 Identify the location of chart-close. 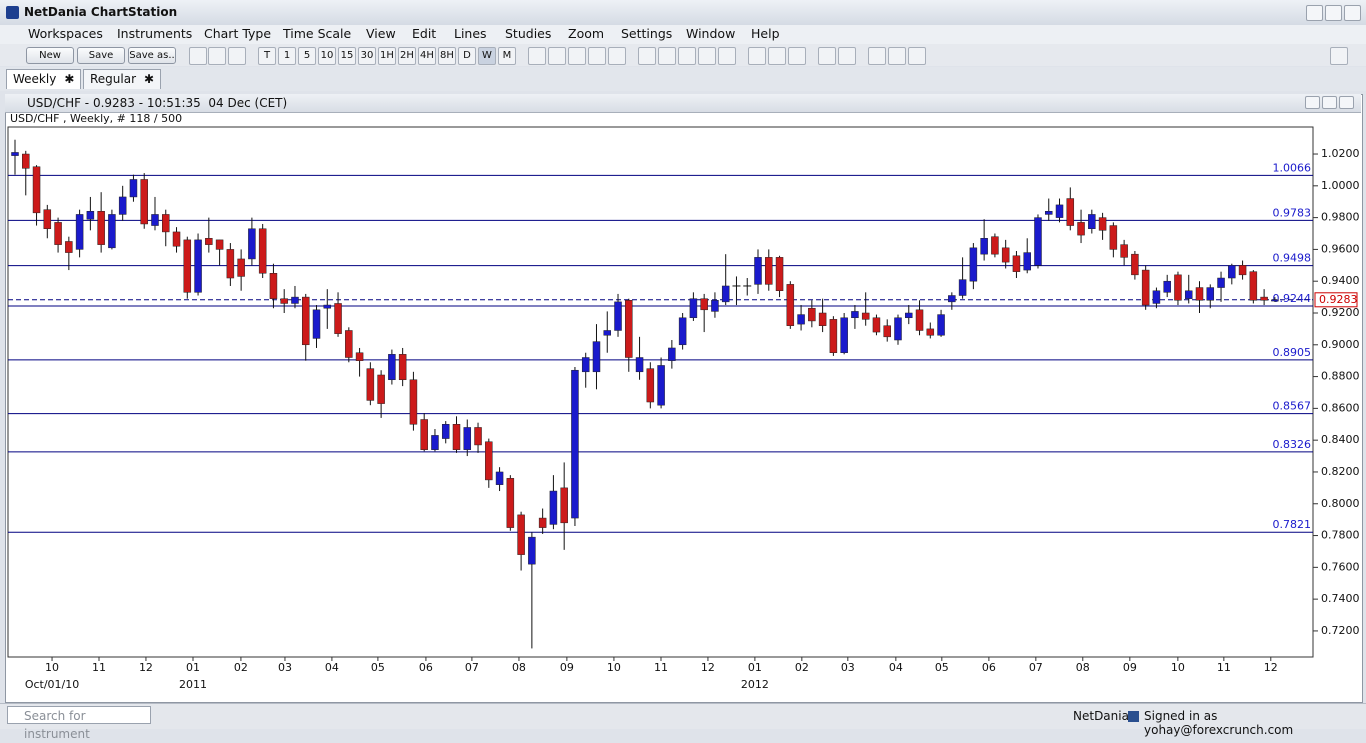
(1346, 102).